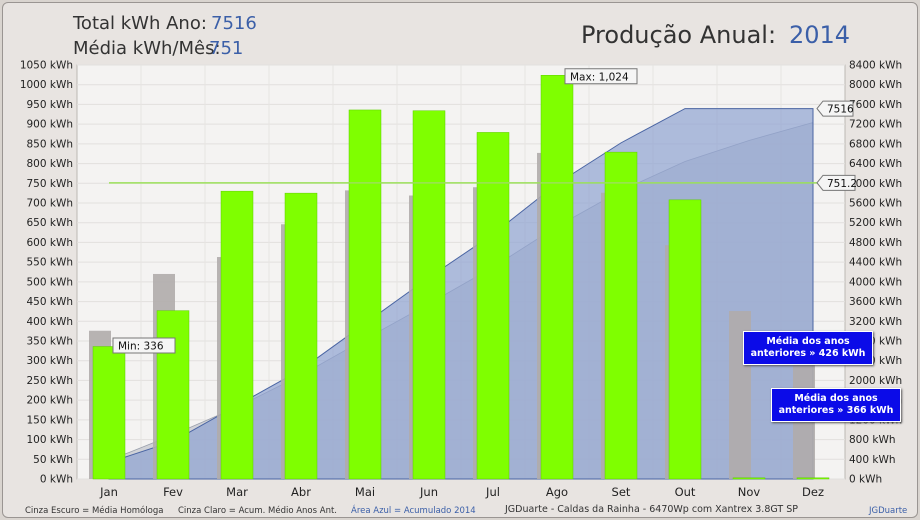 This screenshot has height=520, width=920. Describe the element at coordinates (56, 480) in the screenshot. I see `y-left-tick-label: 0 kWh` at that location.